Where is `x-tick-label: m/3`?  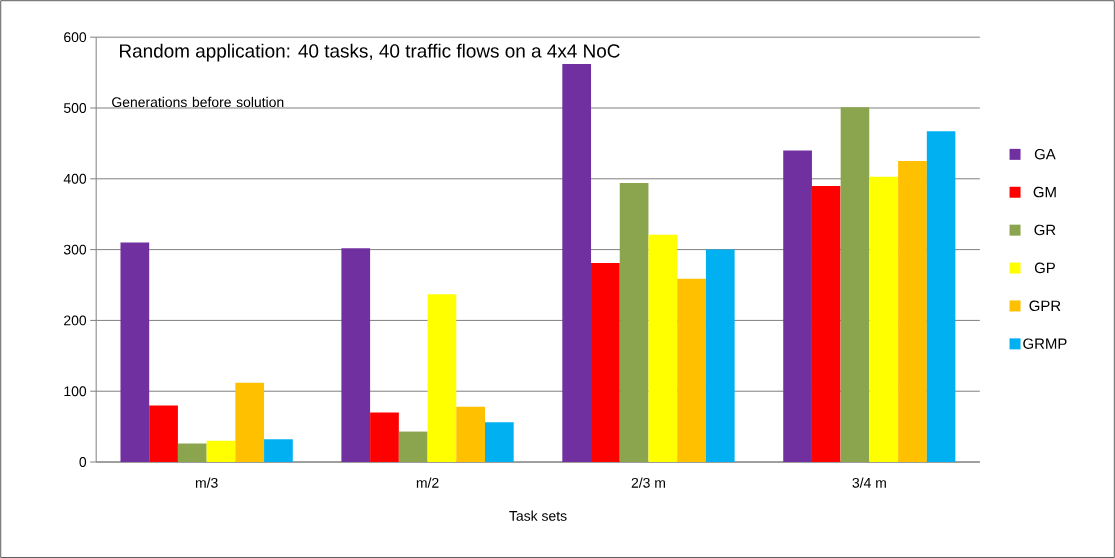
x-tick-label: m/3 is located at coordinates (206, 482).